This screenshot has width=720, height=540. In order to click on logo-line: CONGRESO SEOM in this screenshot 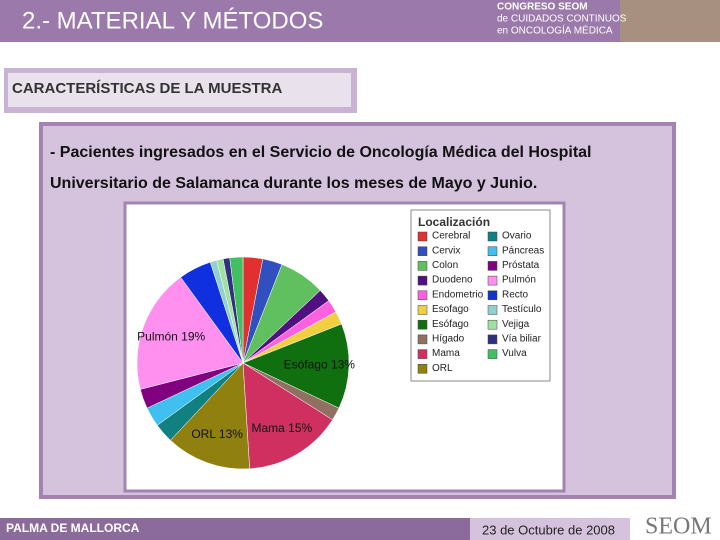, I will do `click(542, 7)`.